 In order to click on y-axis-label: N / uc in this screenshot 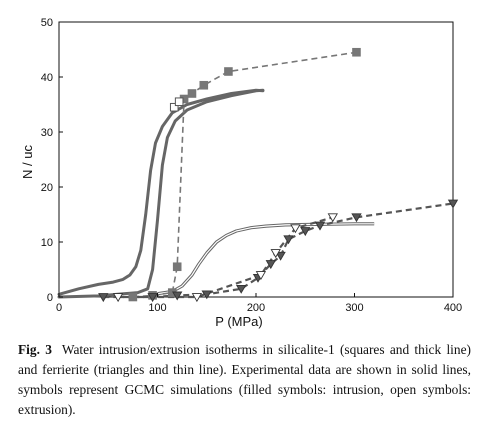, I will do `click(27, 162)`.